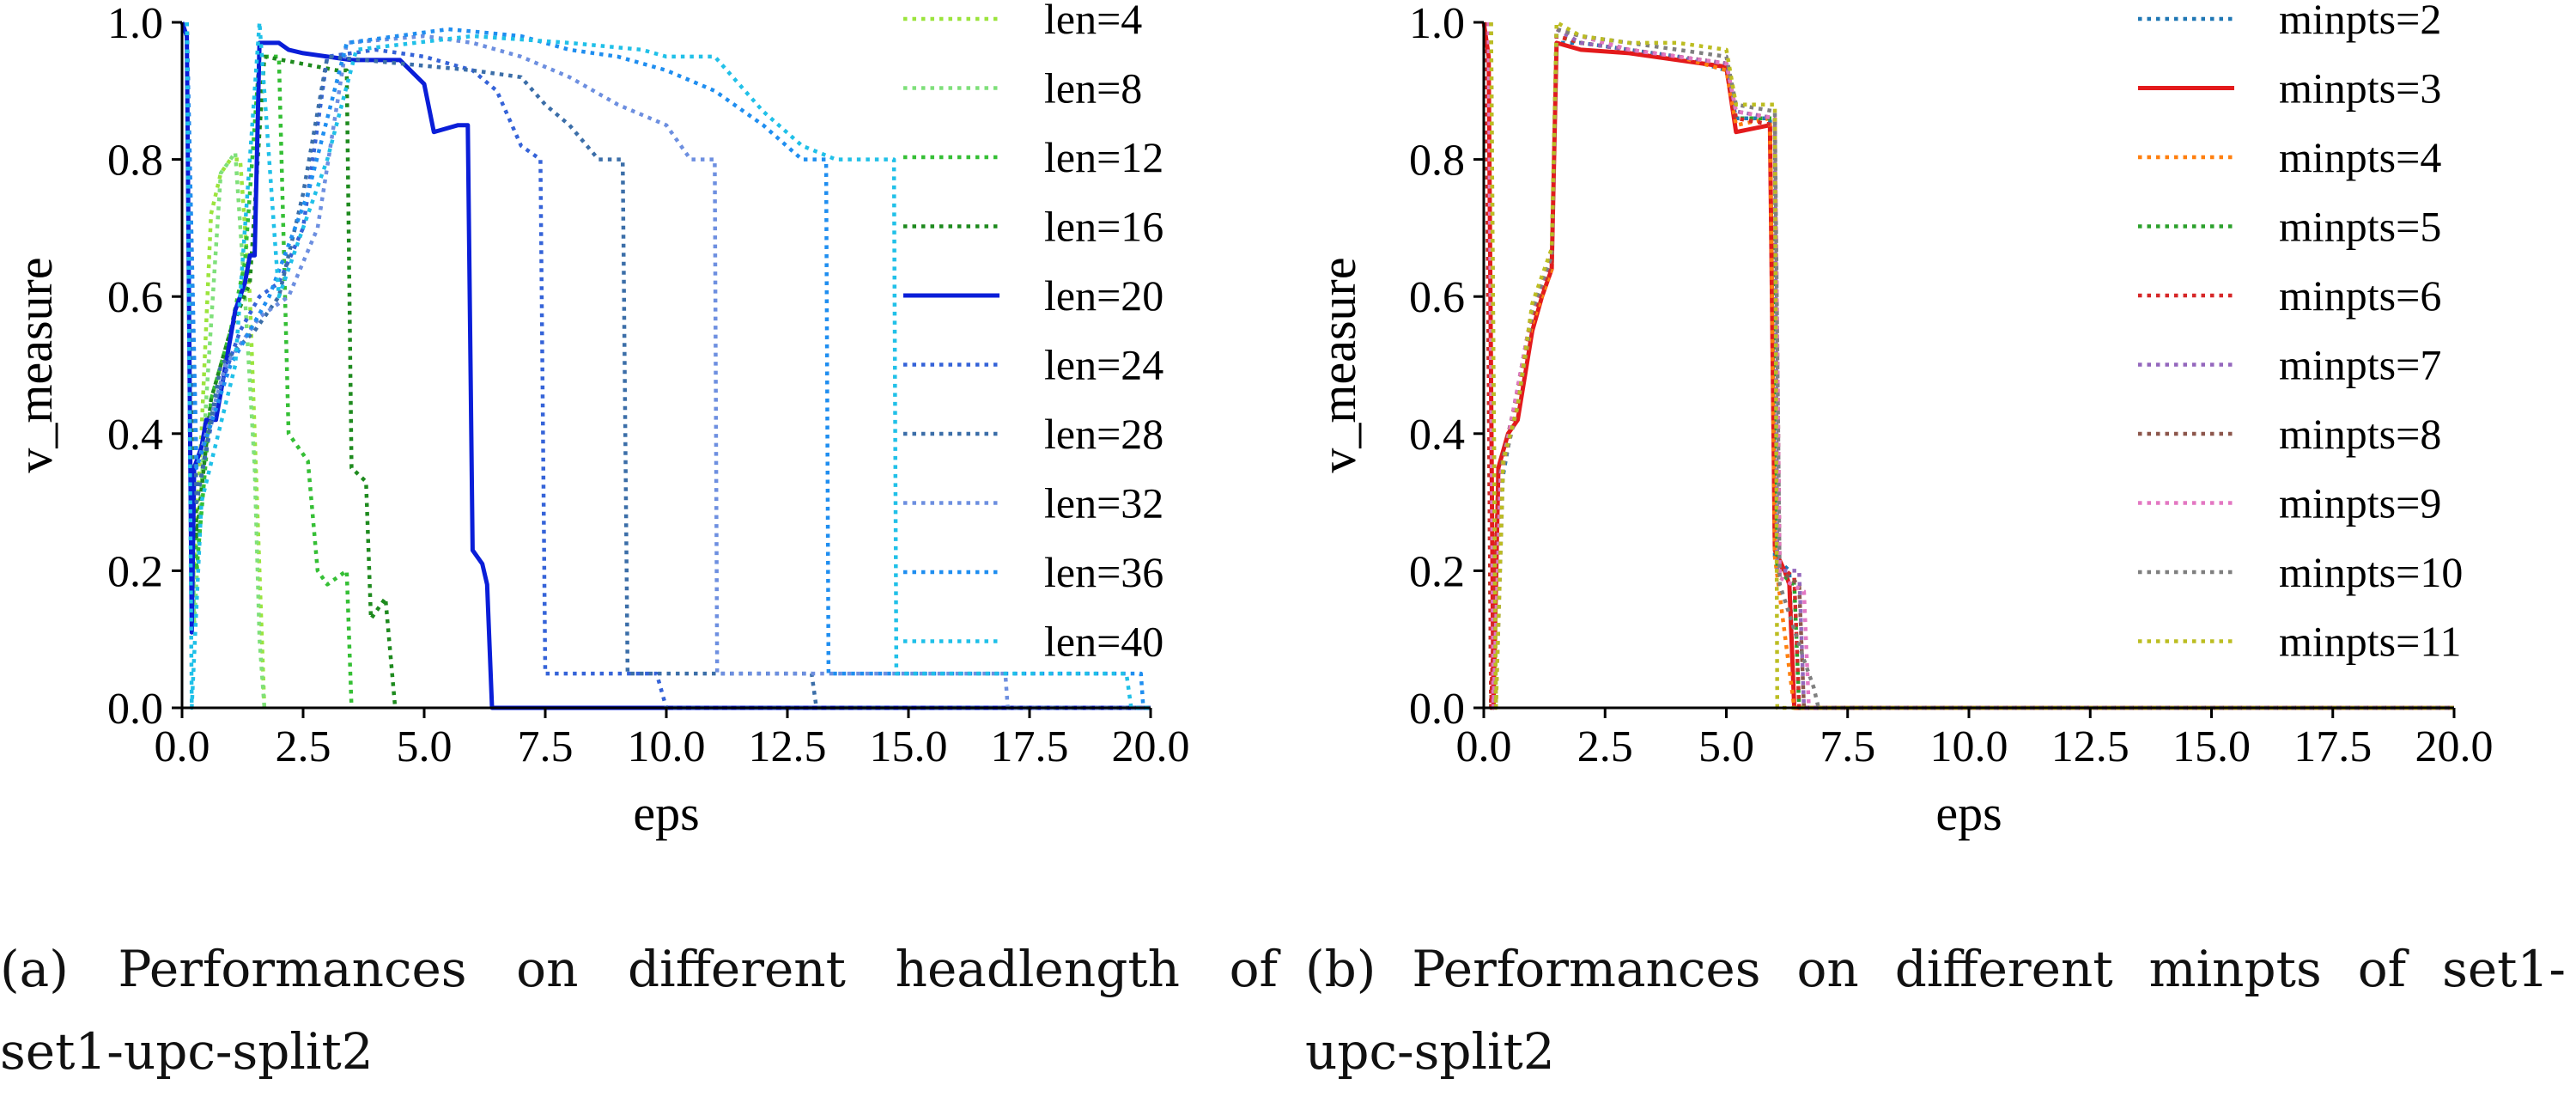 The image size is (2576, 1109). What do you see at coordinates (187, 1051) in the screenshot?
I see `caption-a-line-2: set1-upc-split2` at bounding box center [187, 1051].